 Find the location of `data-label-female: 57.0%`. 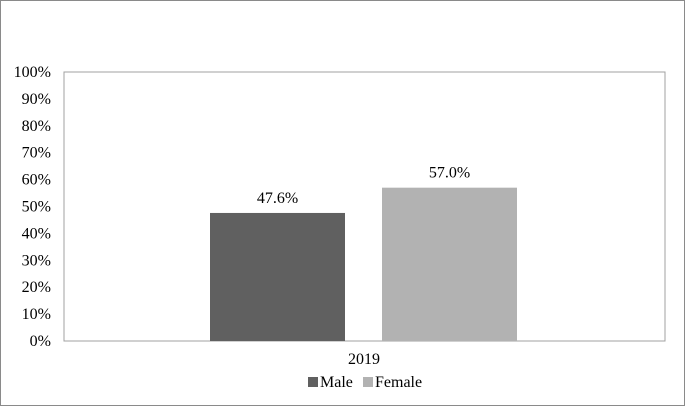

data-label-female: 57.0% is located at coordinates (449, 173).